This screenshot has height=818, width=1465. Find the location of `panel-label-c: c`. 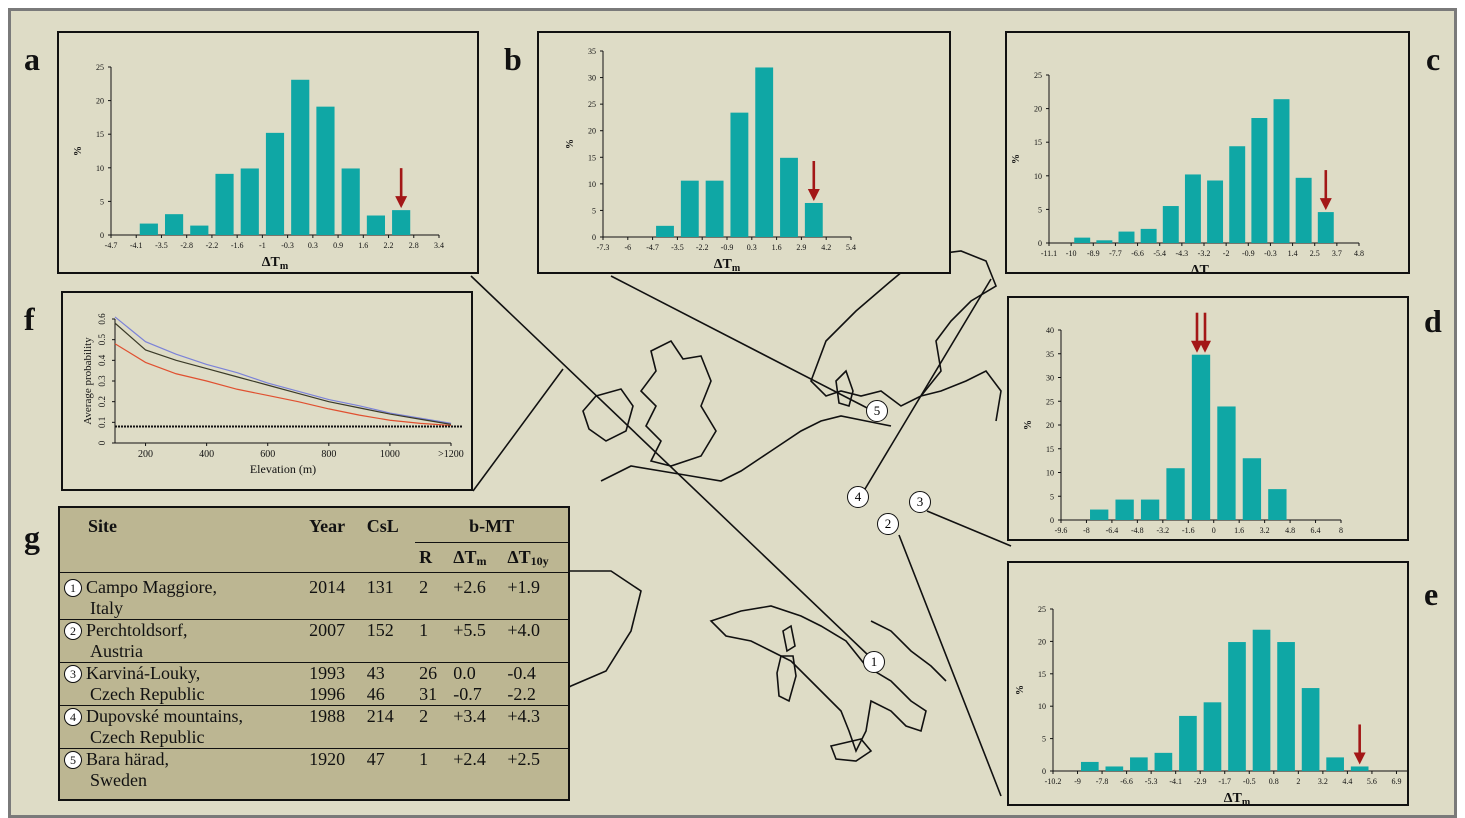

panel-label-c: c is located at coordinates (1433, 59).